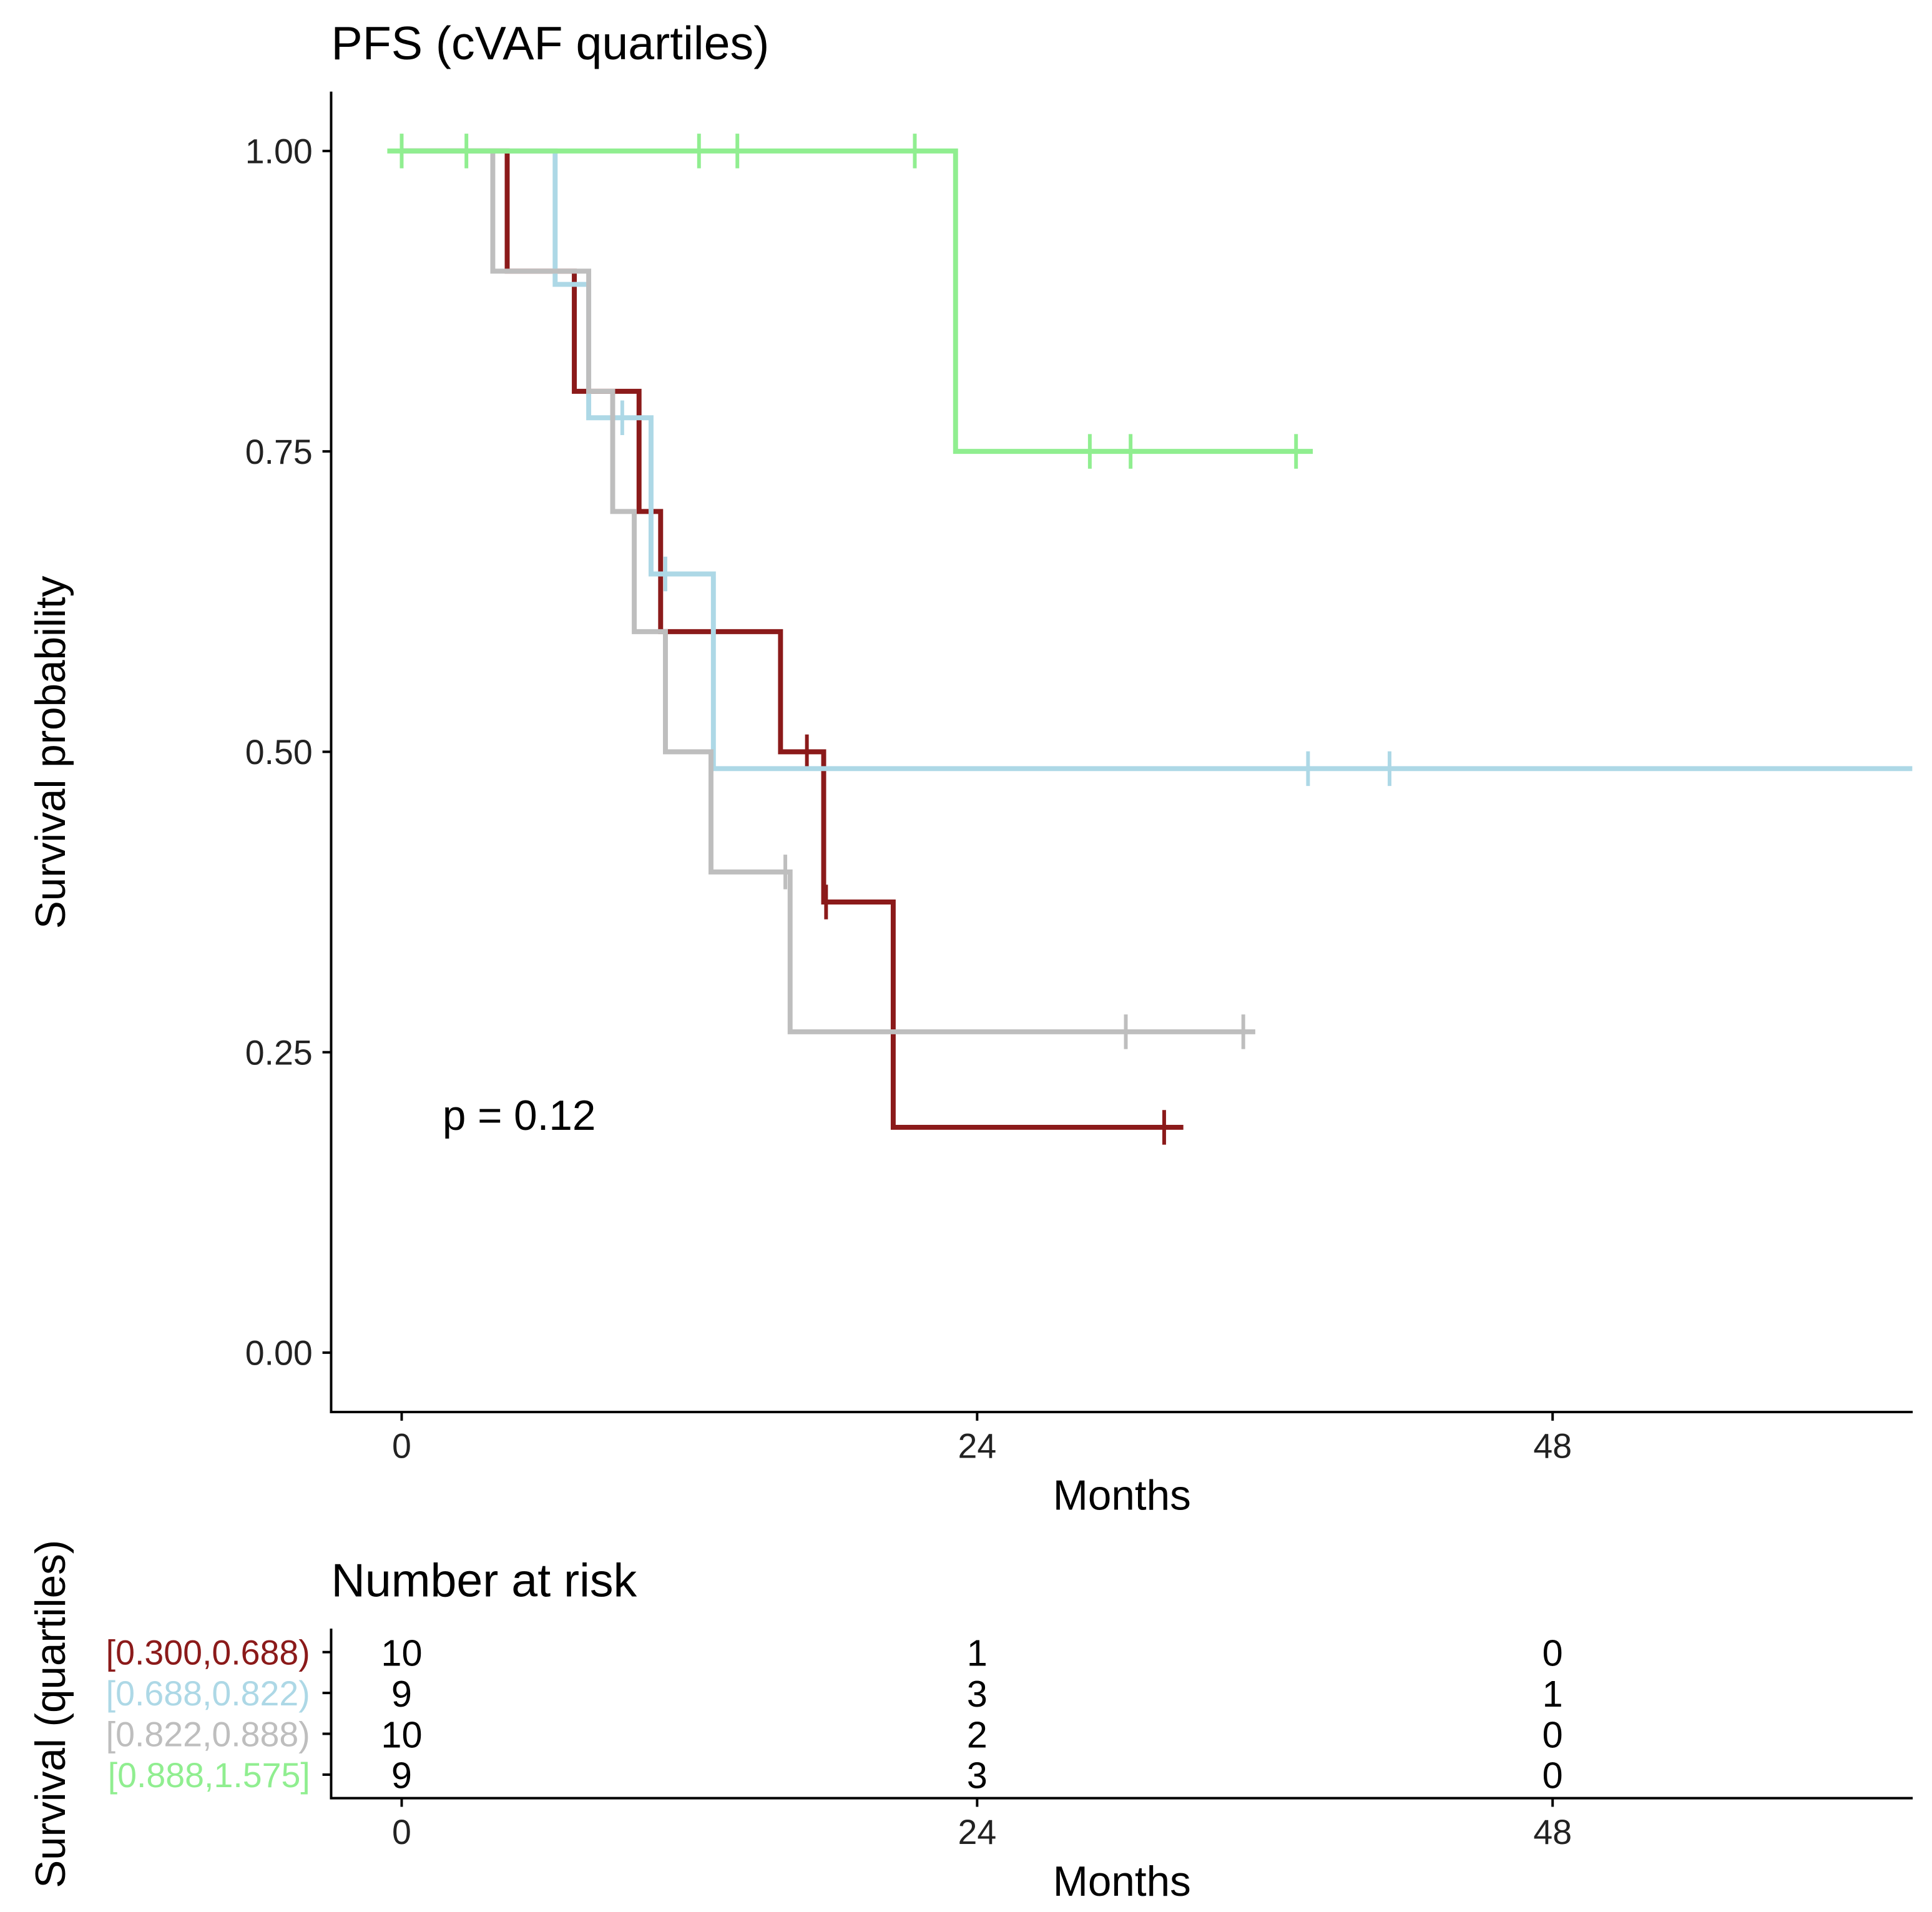  Describe the element at coordinates (519, 1115) in the screenshot. I see `p-value-annotation: p = 0.12` at that location.